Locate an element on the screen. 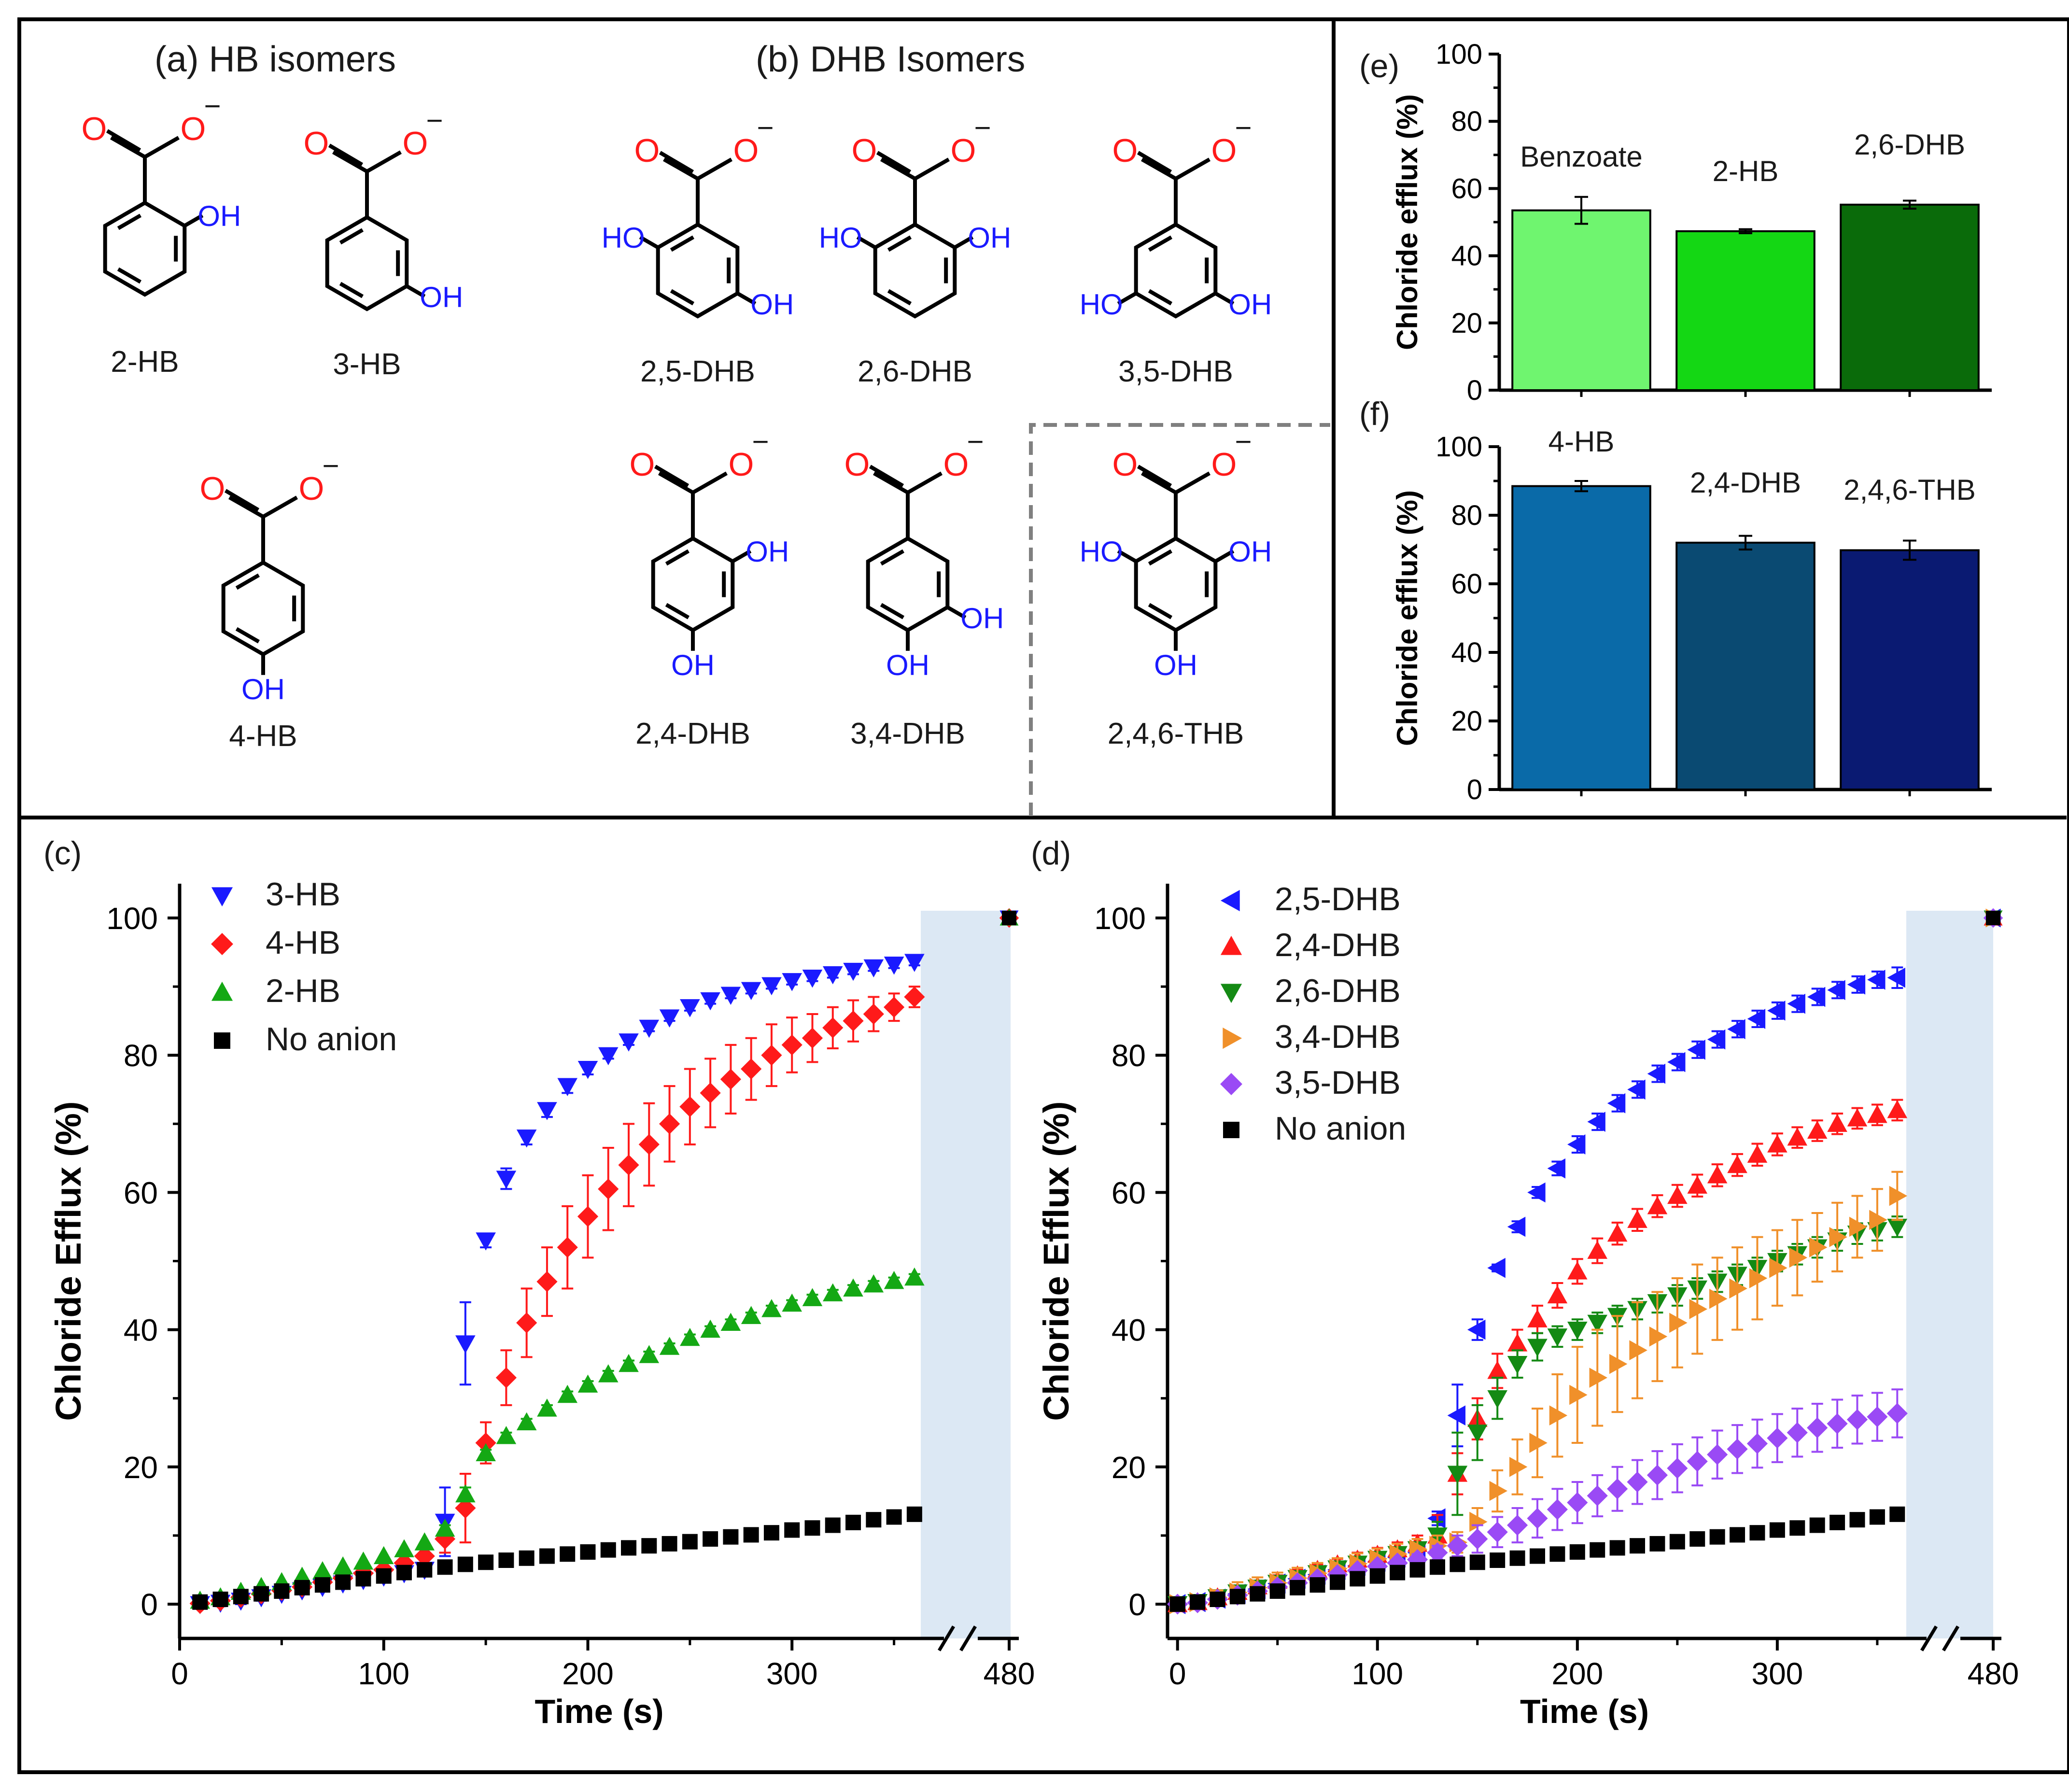 The width and height of the screenshot is (2069, 1792). y-tick-label: 40 is located at coordinates (1467, 652).